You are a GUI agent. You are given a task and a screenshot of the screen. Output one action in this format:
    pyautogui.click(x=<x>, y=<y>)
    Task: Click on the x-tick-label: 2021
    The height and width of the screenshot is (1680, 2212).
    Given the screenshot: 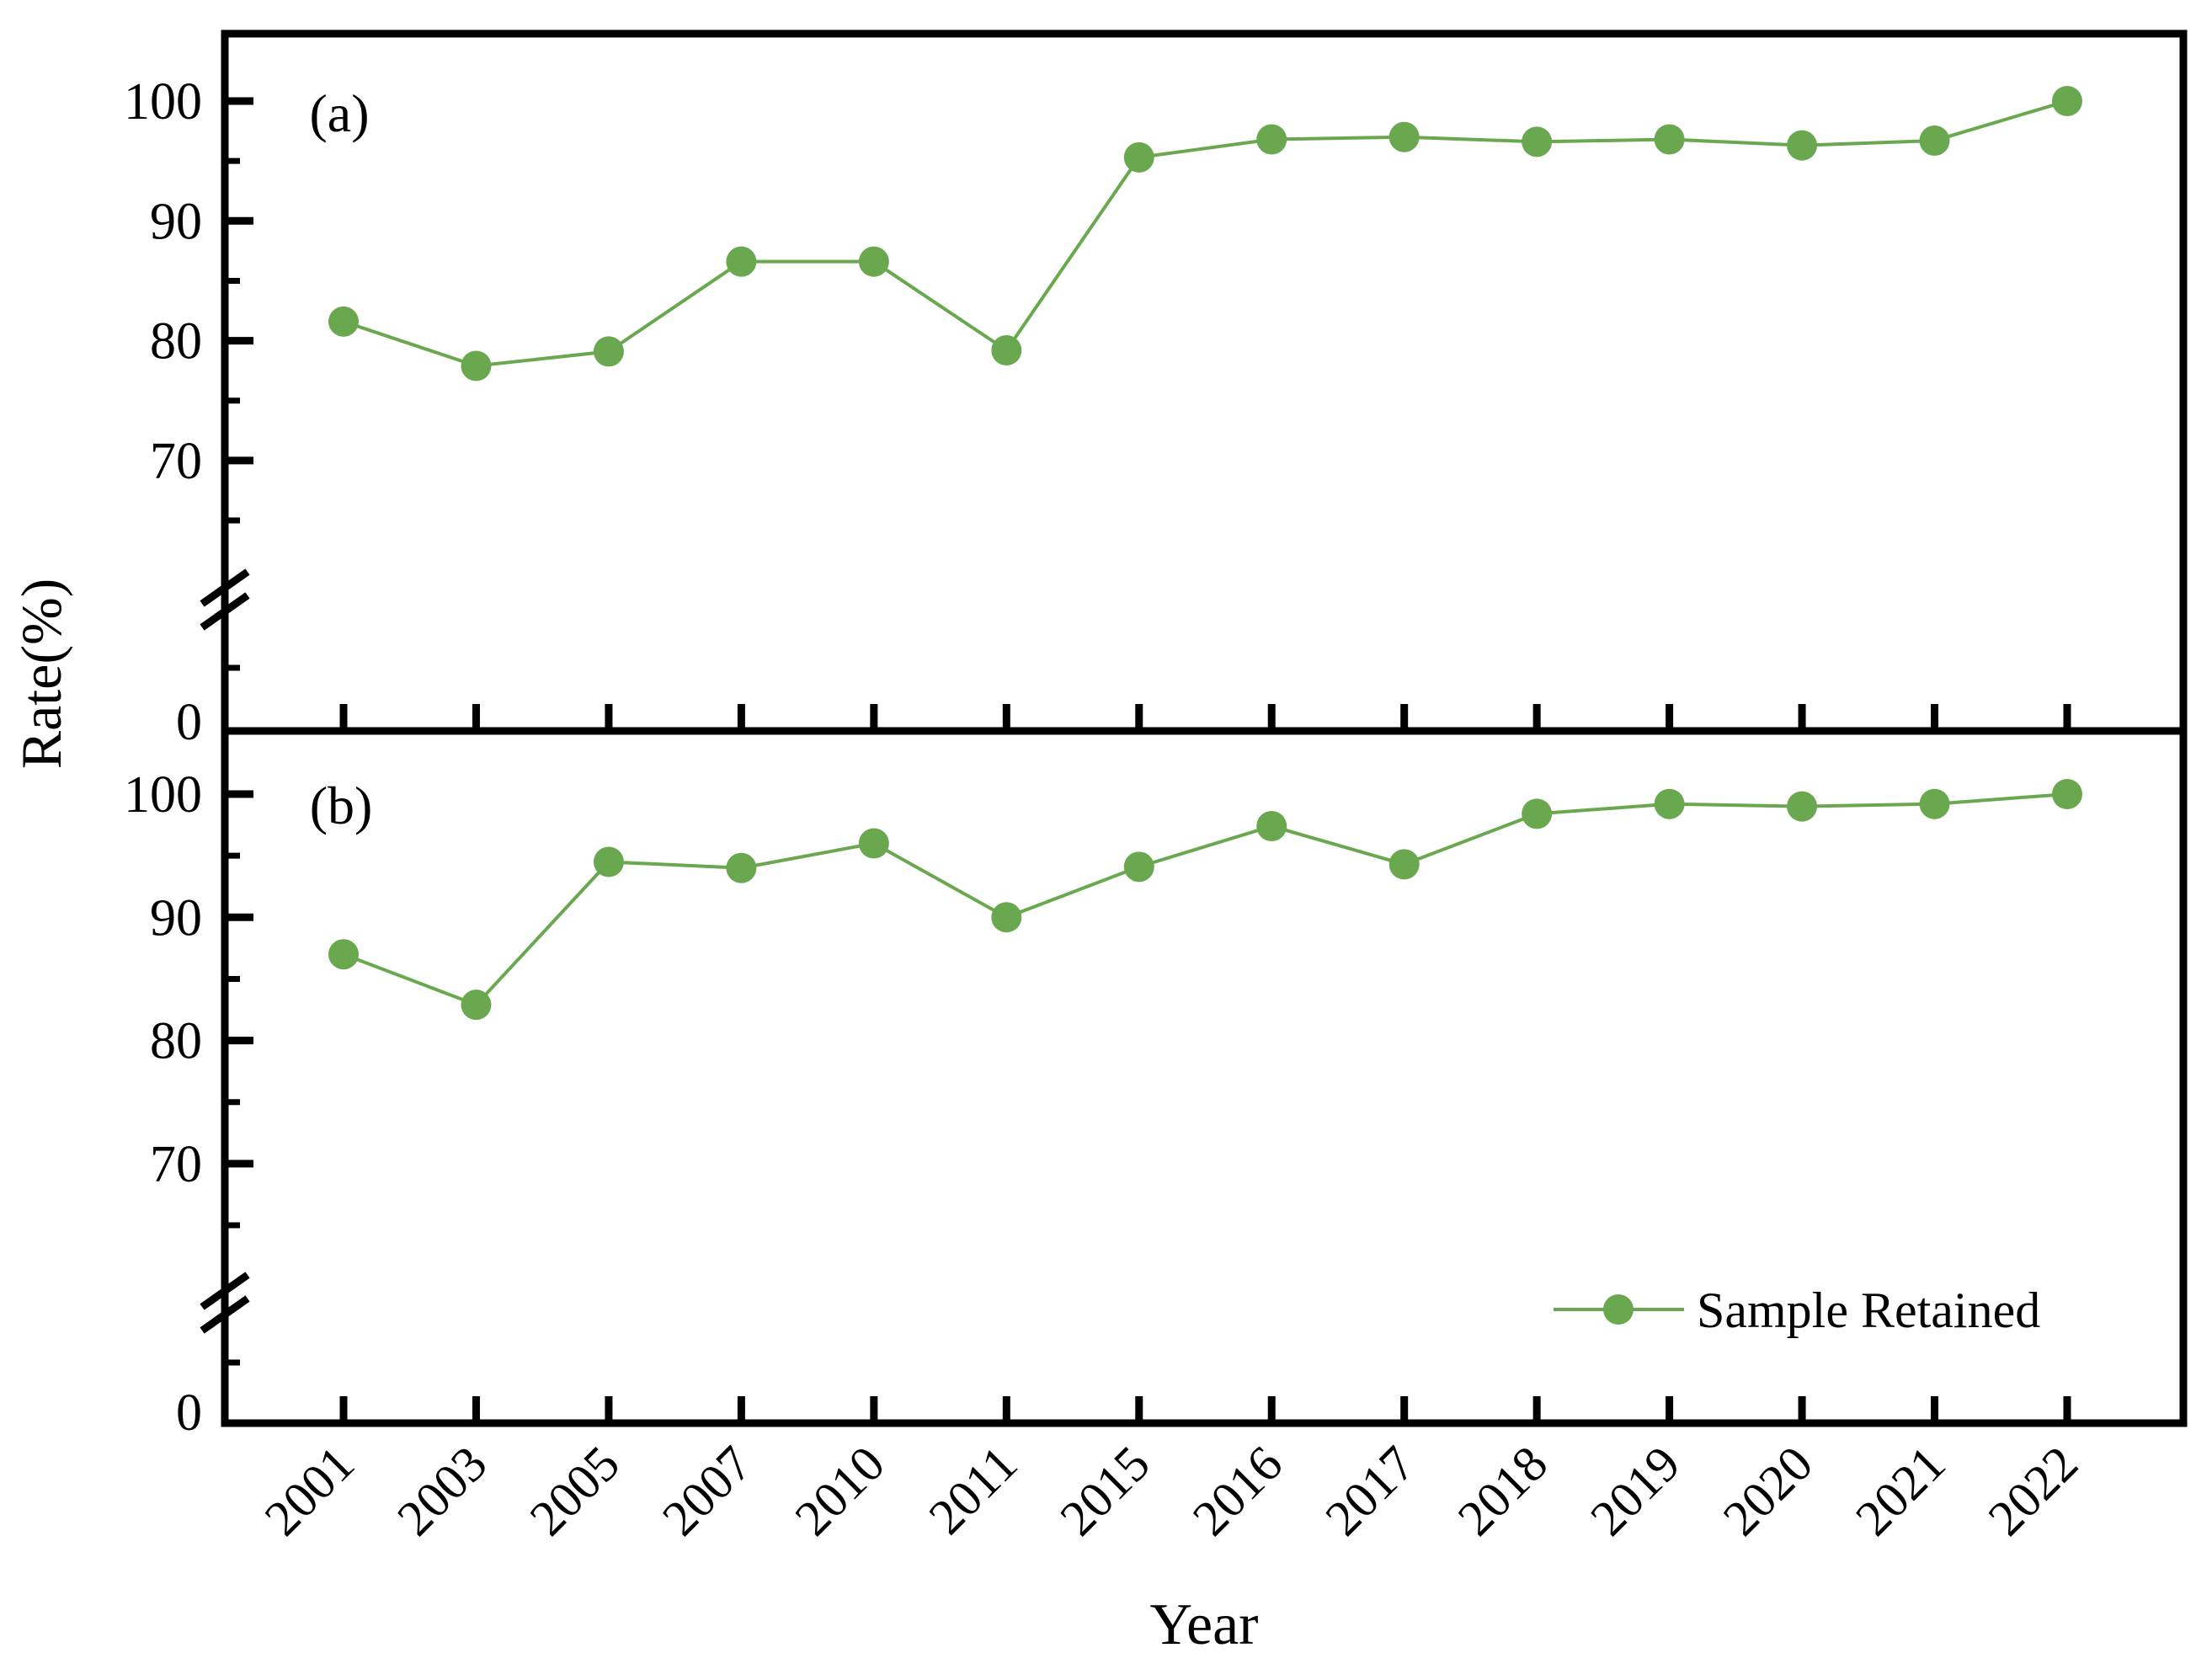 What is the action you would take?
    pyautogui.click(x=1901, y=1491)
    